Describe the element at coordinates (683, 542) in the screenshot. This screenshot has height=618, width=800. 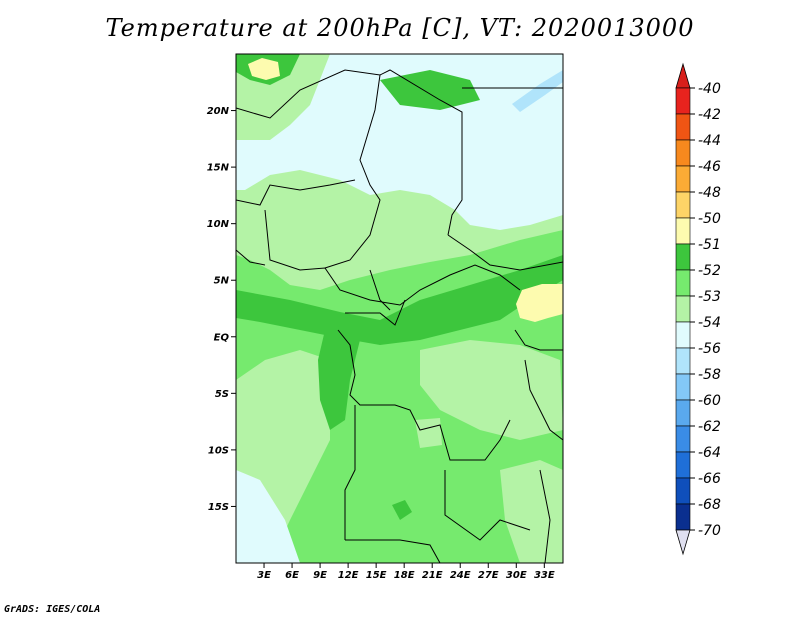
I see `colorbar-bottom-arrow` at that location.